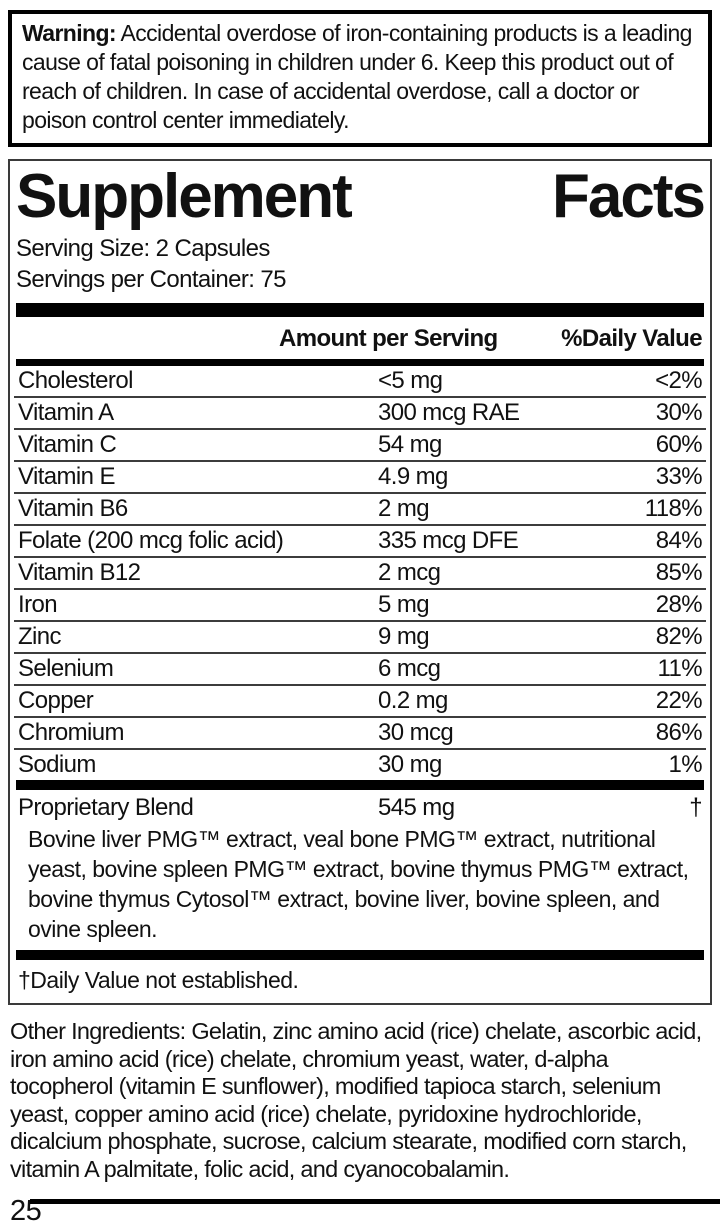 This screenshot has height=1228, width=720. What do you see at coordinates (360, 702) in the screenshot?
I see `table-row: Copper 0.2 mg 22%` at bounding box center [360, 702].